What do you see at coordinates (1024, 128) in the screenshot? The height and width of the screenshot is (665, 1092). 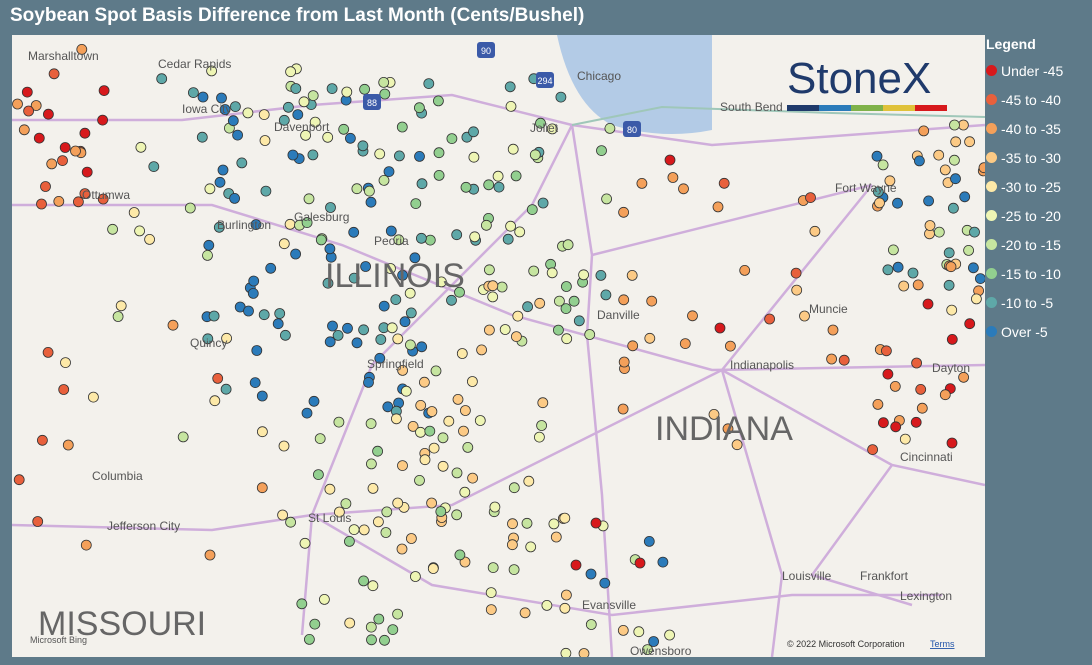 I see `legend-item: -40 to -35` at bounding box center [1024, 128].